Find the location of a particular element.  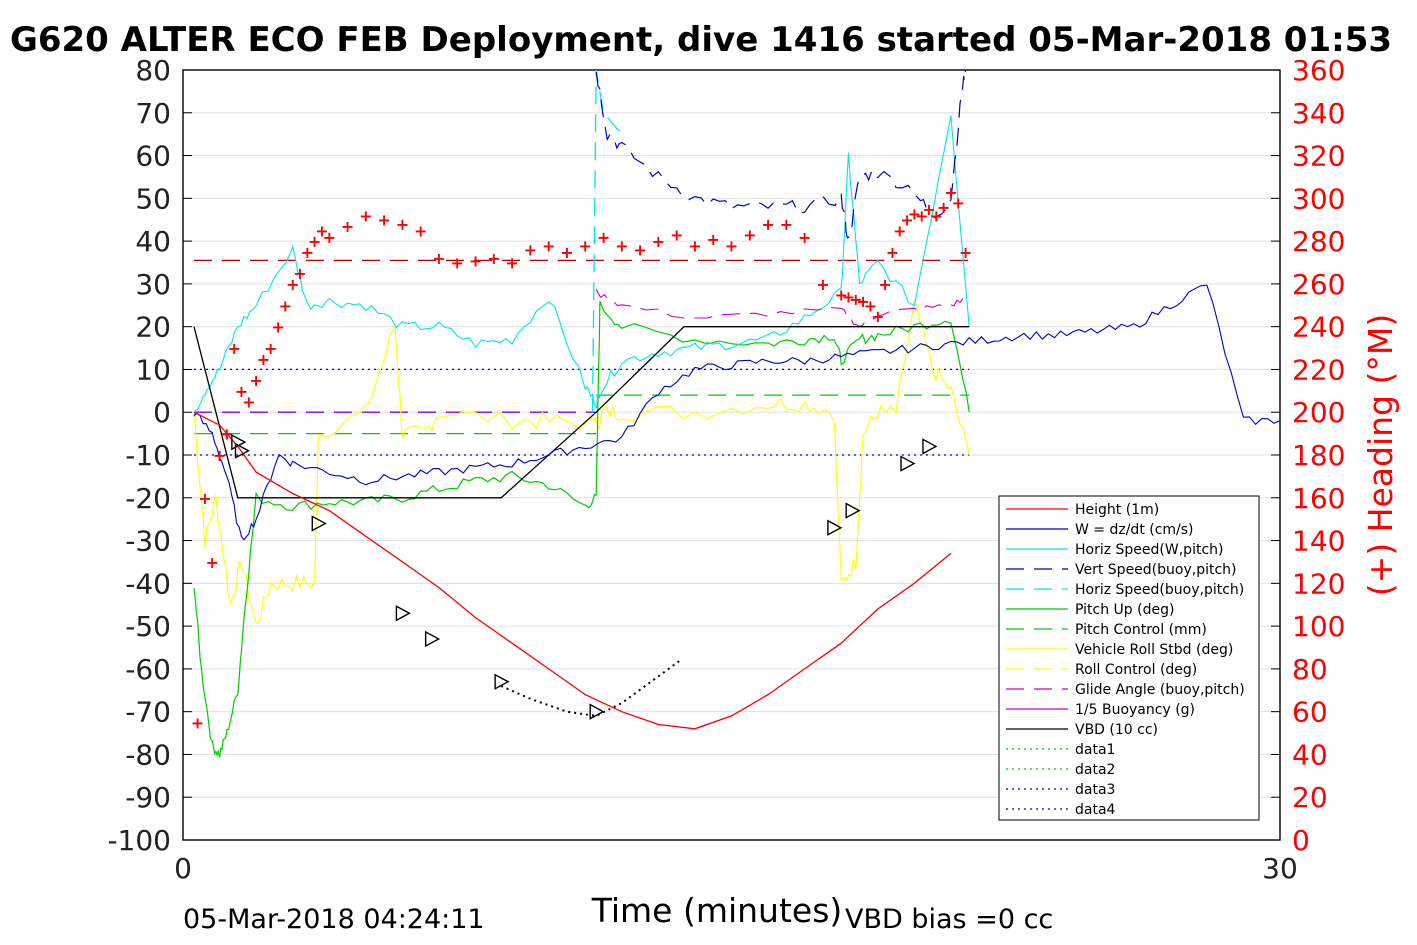

y-tick-label-right: 200 is located at coordinates (1318, 412).